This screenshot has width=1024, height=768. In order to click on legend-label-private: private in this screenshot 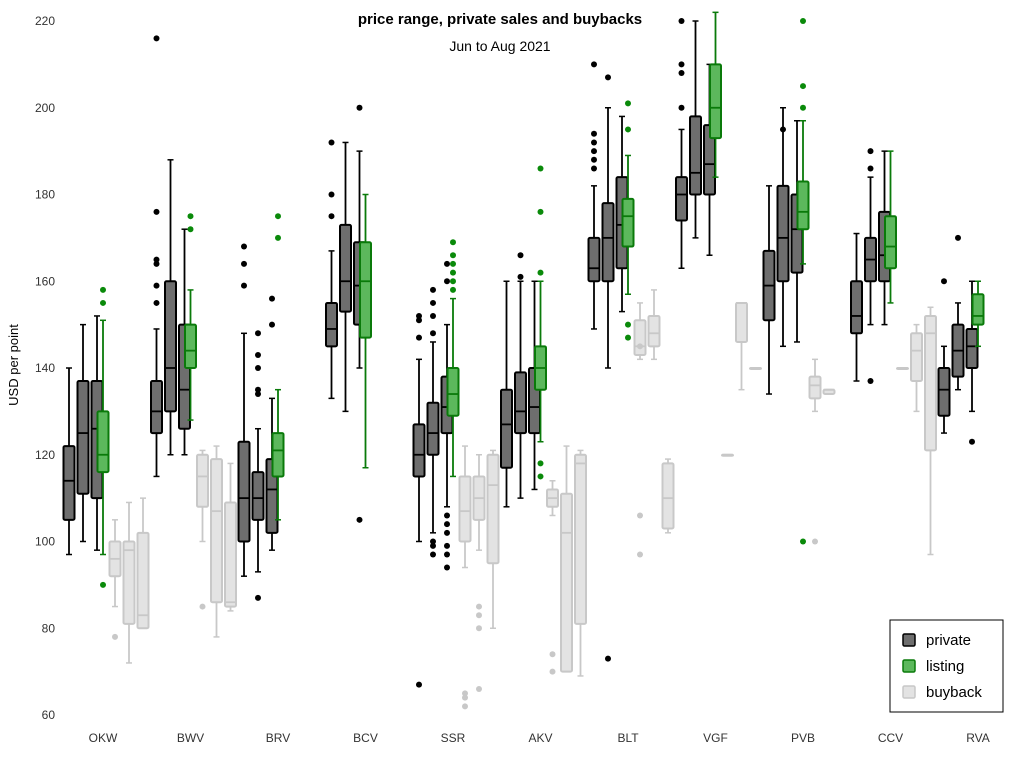, I will do `click(948, 640)`.